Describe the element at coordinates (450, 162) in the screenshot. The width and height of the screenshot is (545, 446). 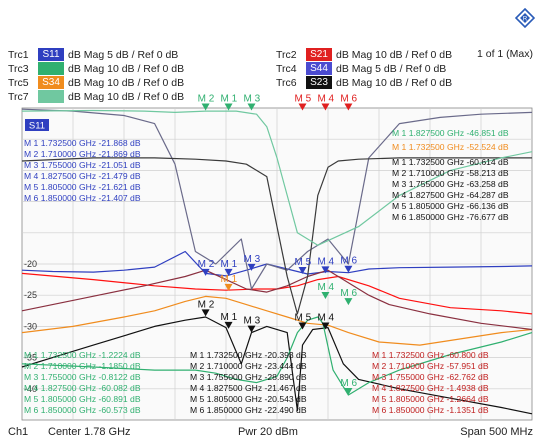
I see `marker-readout-row: M 1 1.732500 GHz -60.614 dB` at that location.